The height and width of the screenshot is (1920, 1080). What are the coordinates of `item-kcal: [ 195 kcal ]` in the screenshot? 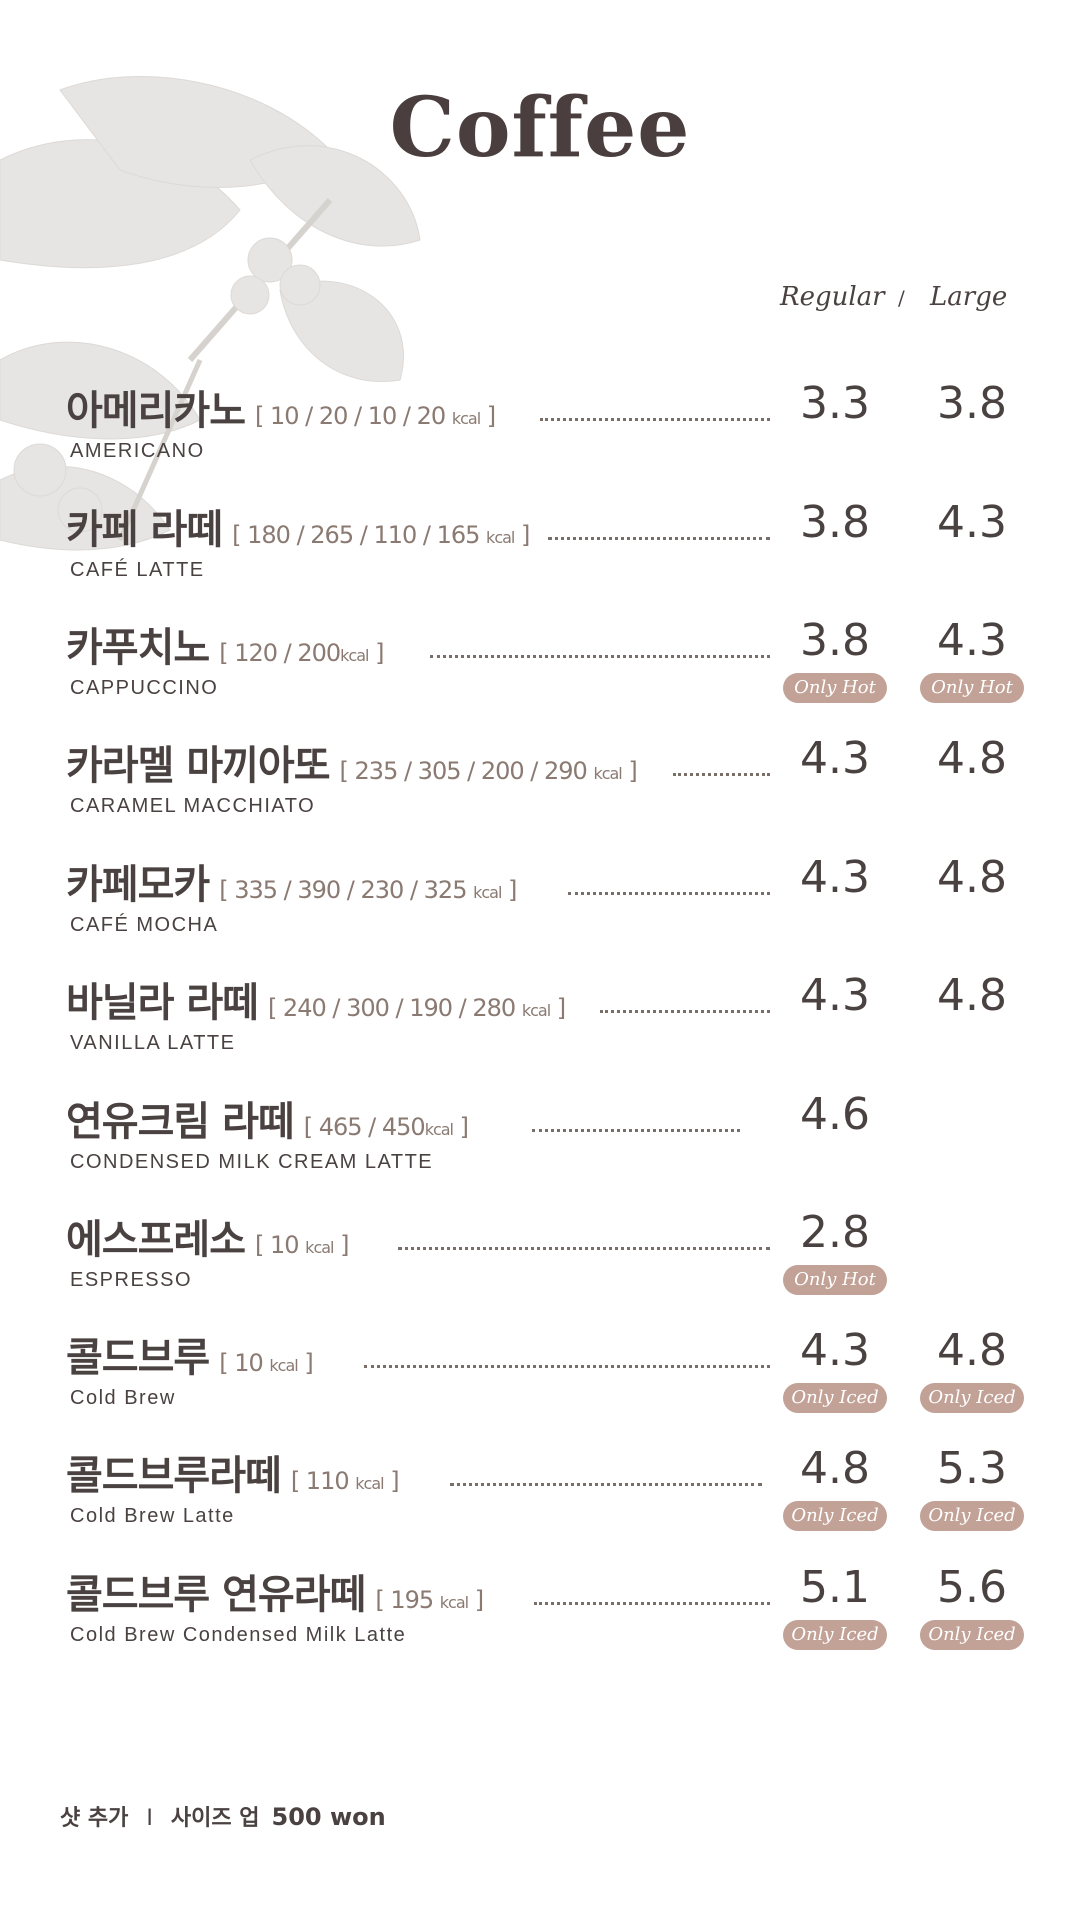 It's located at (429, 1600).